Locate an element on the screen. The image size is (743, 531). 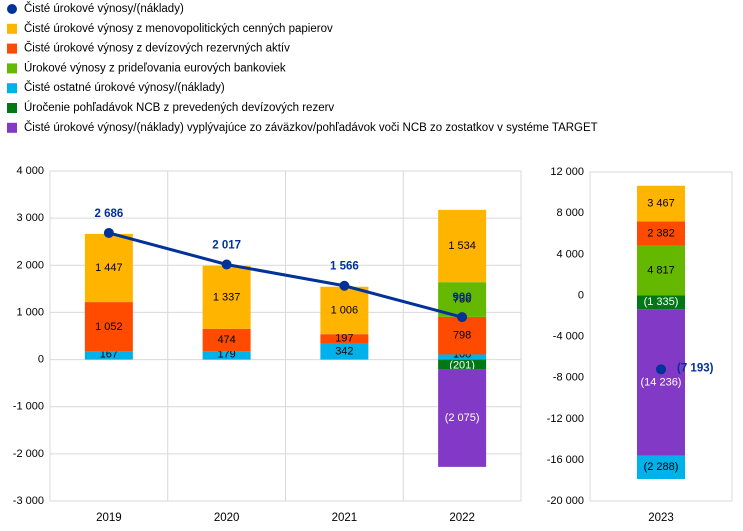
bar-segment-other-2021 is located at coordinates (344, 351).